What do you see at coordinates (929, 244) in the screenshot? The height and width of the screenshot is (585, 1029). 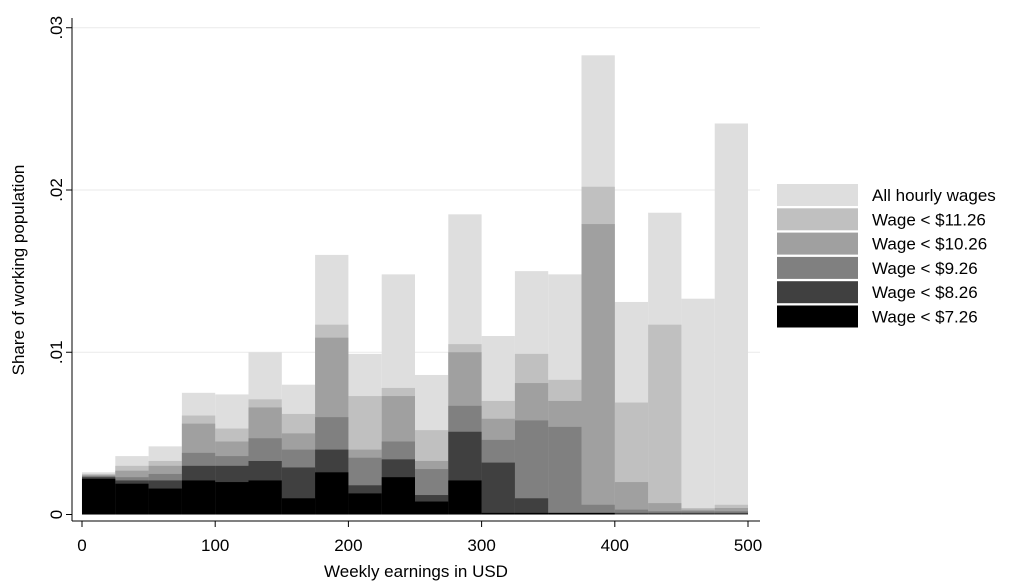 I see `legend-label: Wage < $10.26` at bounding box center [929, 244].